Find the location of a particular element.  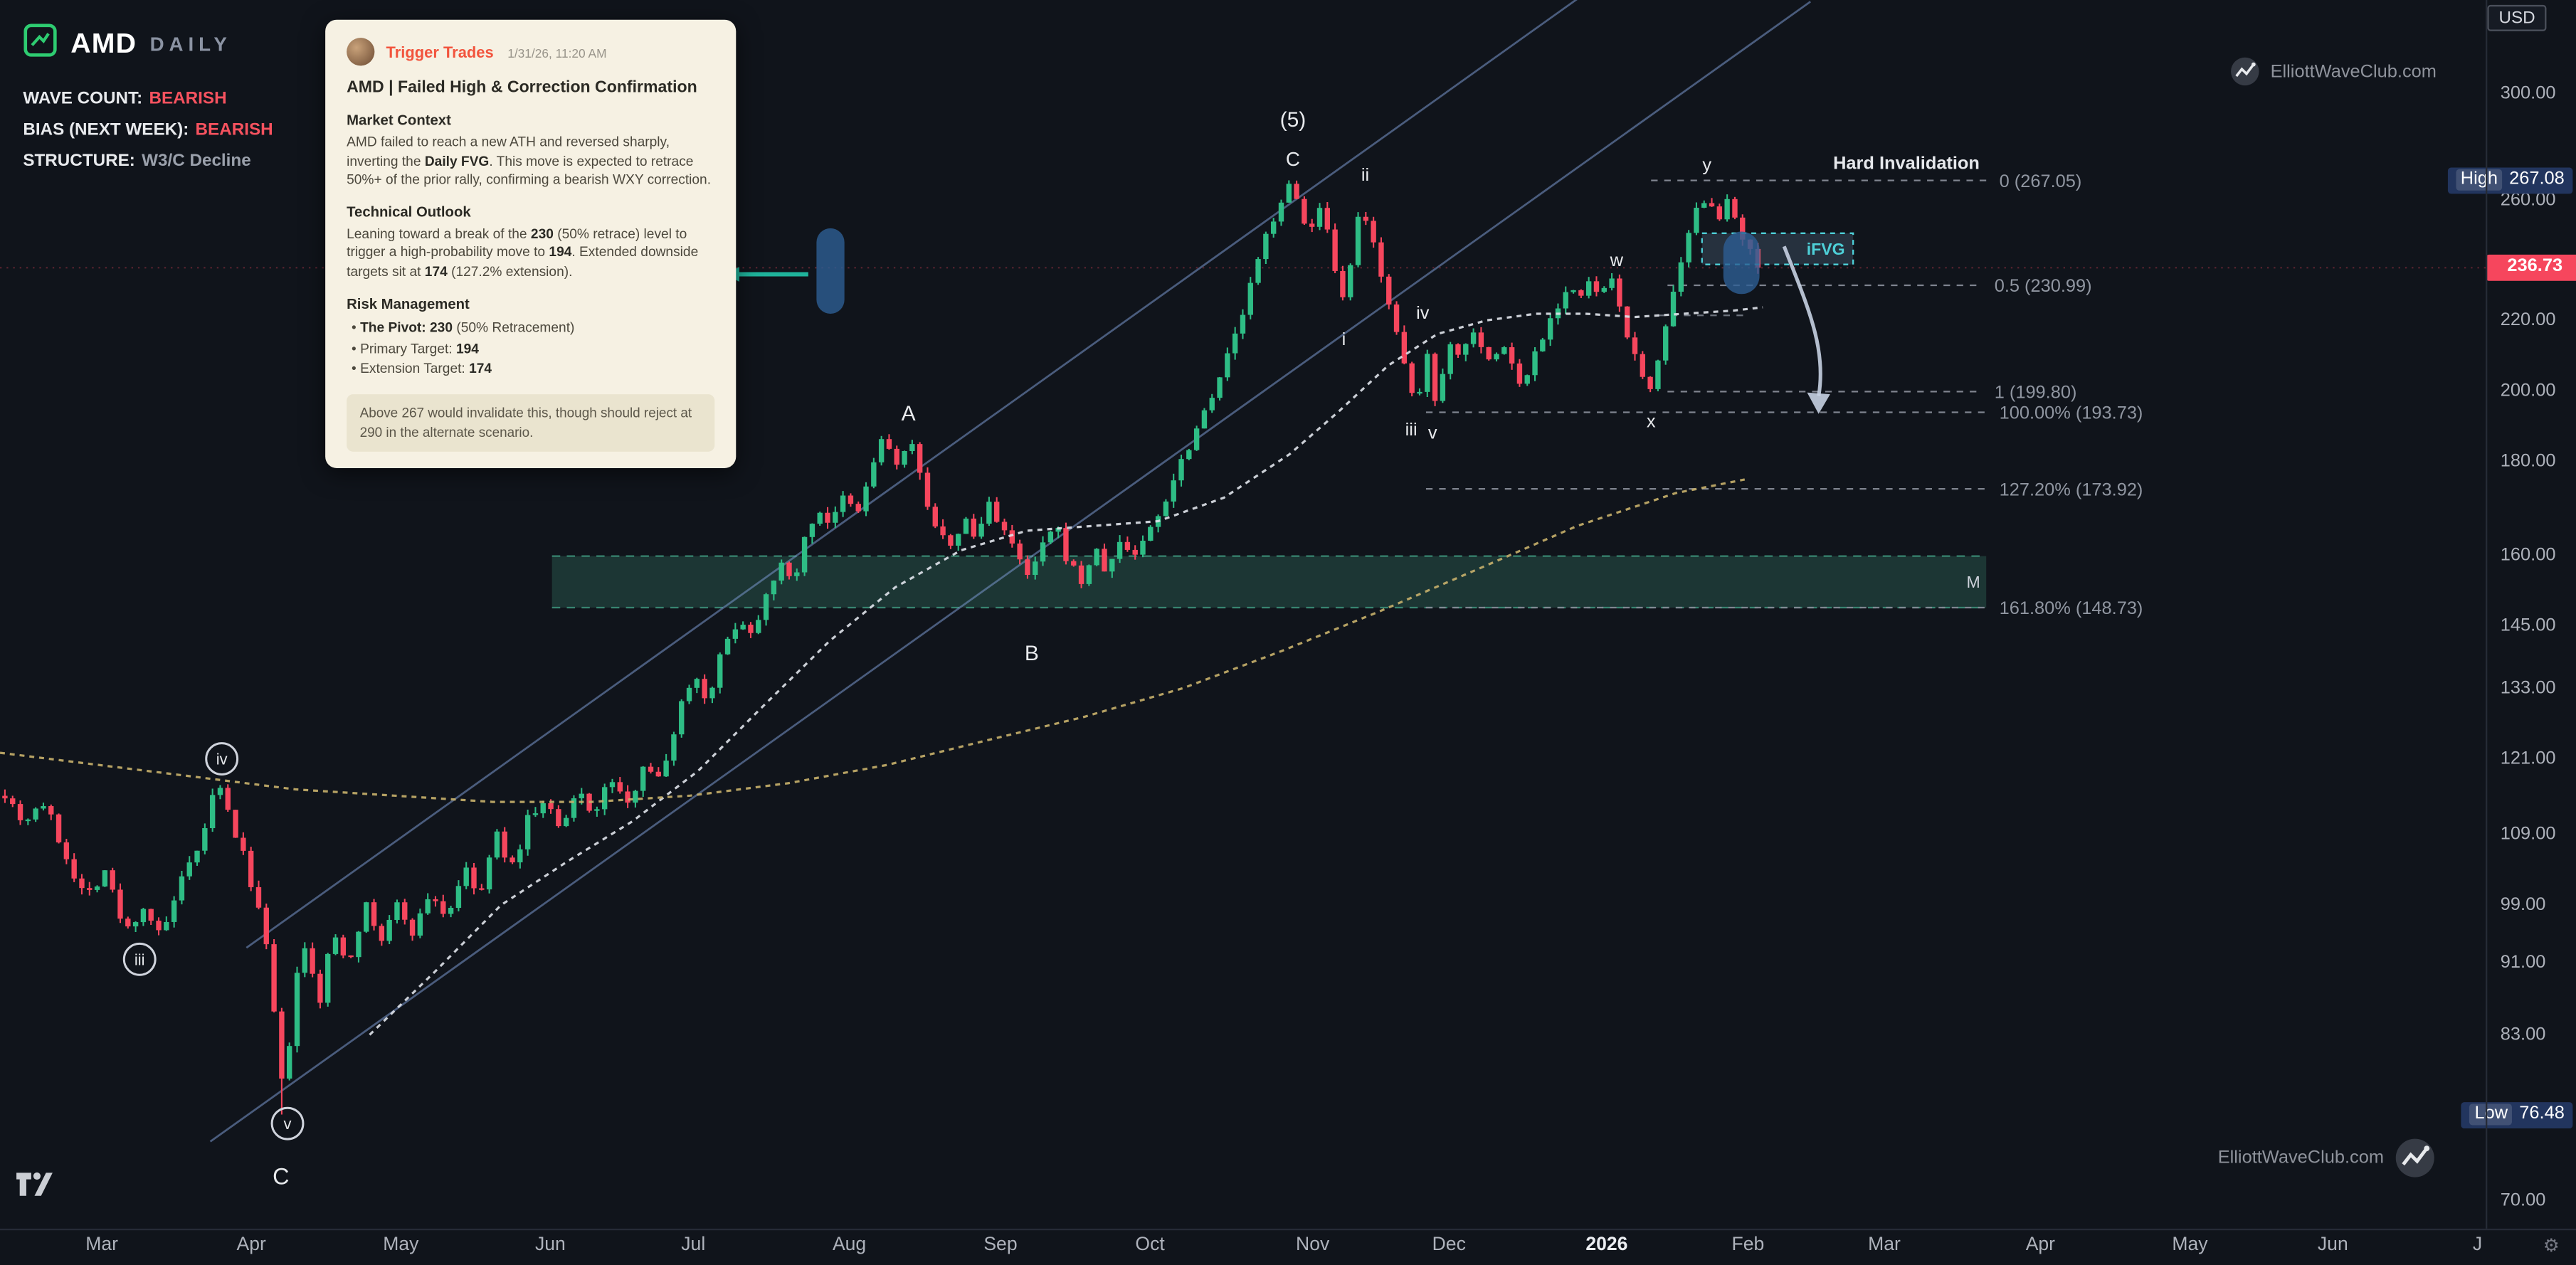

circled-wave-label: iv is located at coordinates (222, 759).